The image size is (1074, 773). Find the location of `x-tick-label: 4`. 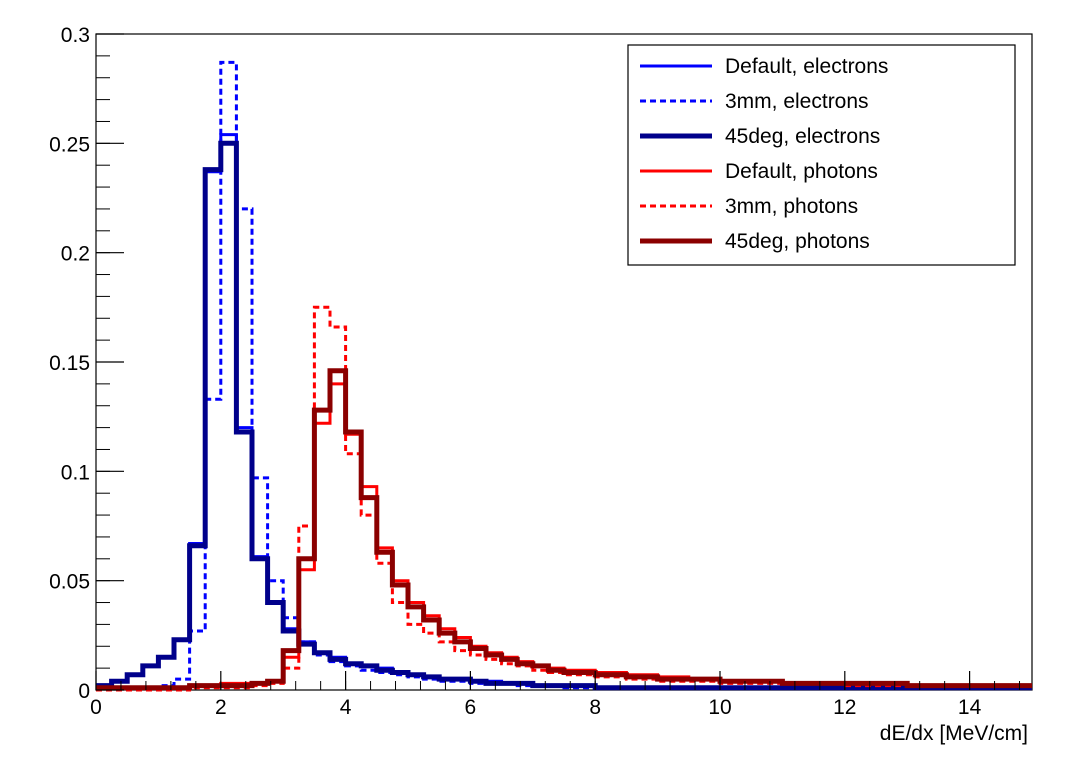

x-tick-label: 4 is located at coordinates (346, 707).